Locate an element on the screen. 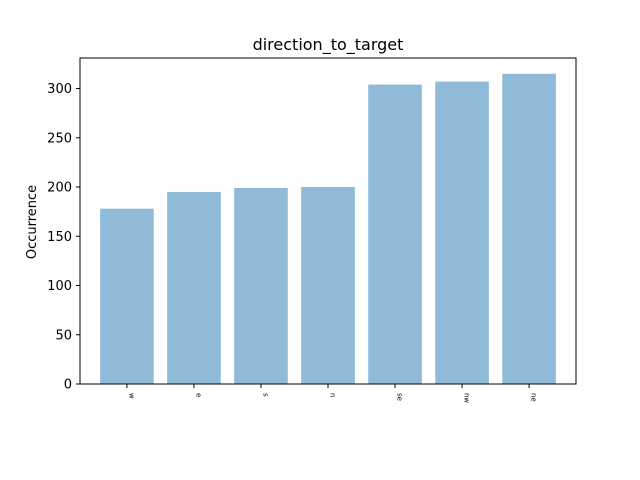 The image size is (640, 480). y-axis-label: Occurrence is located at coordinates (32, 222).